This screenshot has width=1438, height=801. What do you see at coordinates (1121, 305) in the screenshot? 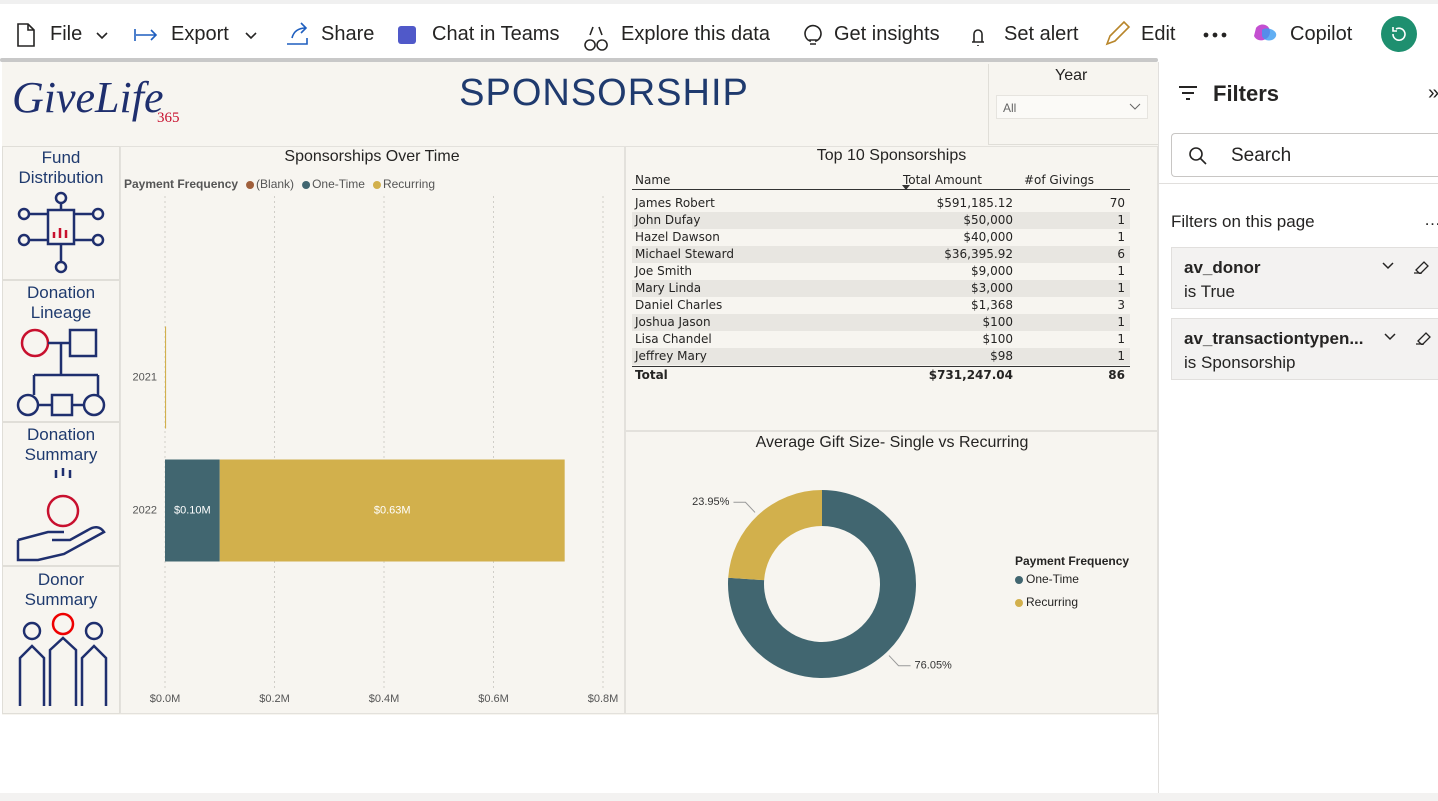
I see `table-cell: 3` at bounding box center [1121, 305].